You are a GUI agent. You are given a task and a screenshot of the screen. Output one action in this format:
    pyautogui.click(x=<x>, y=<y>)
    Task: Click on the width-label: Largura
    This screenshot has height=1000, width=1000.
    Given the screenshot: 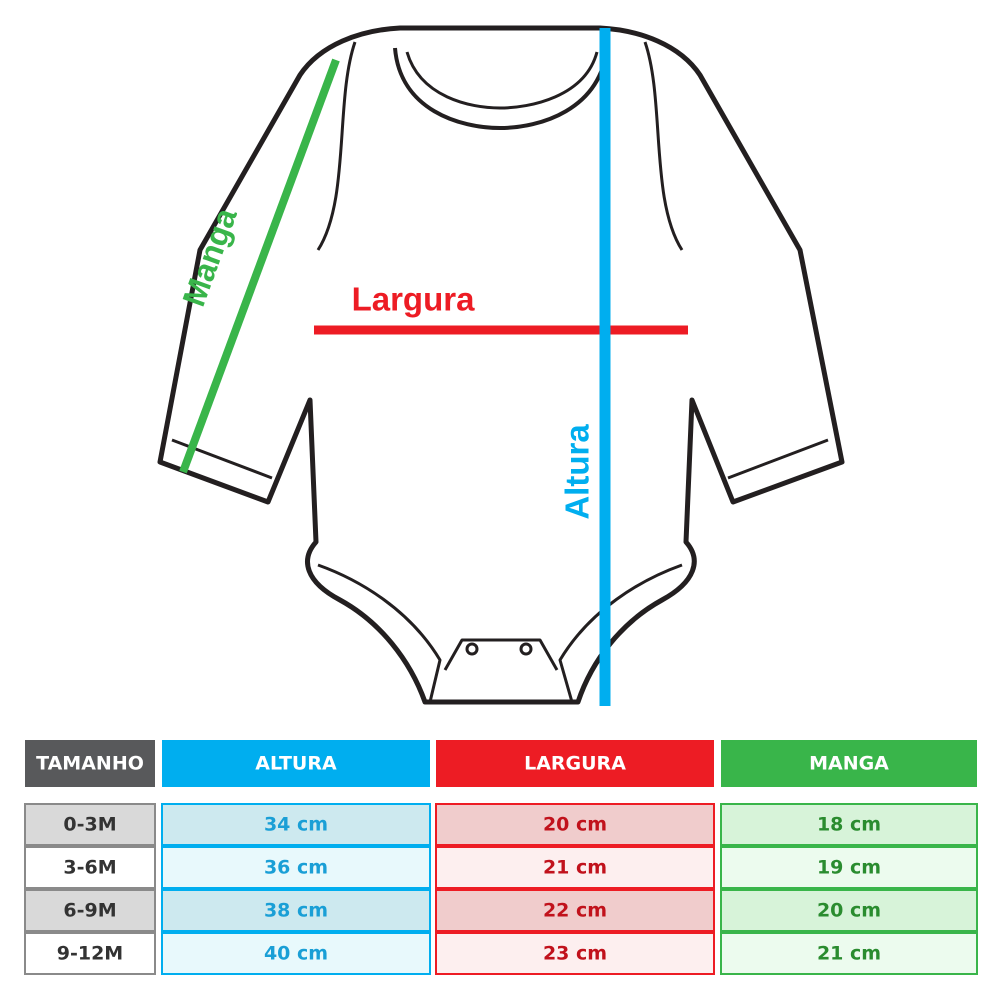 What is the action you would take?
    pyautogui.click(x=414, y=299)
    